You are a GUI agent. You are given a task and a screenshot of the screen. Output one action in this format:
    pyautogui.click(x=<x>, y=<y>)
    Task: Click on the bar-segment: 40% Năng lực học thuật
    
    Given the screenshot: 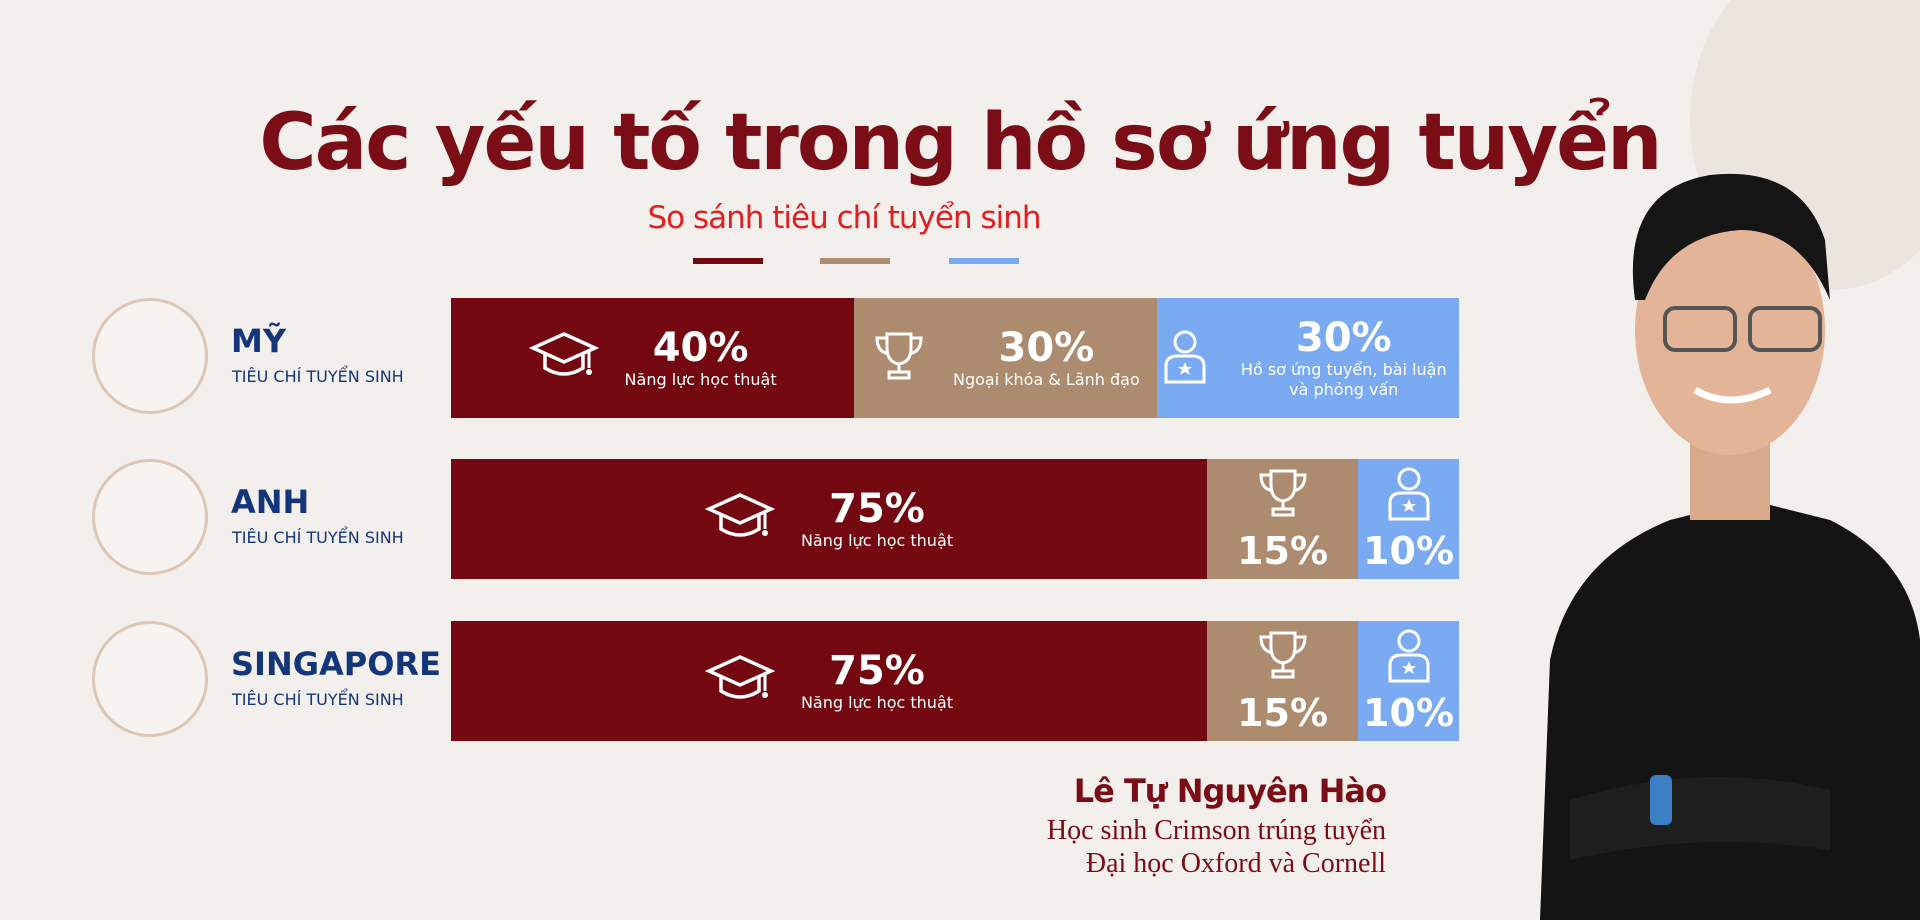 What is the action you would take?
    pyautogui.click(x=653, y=358)
    